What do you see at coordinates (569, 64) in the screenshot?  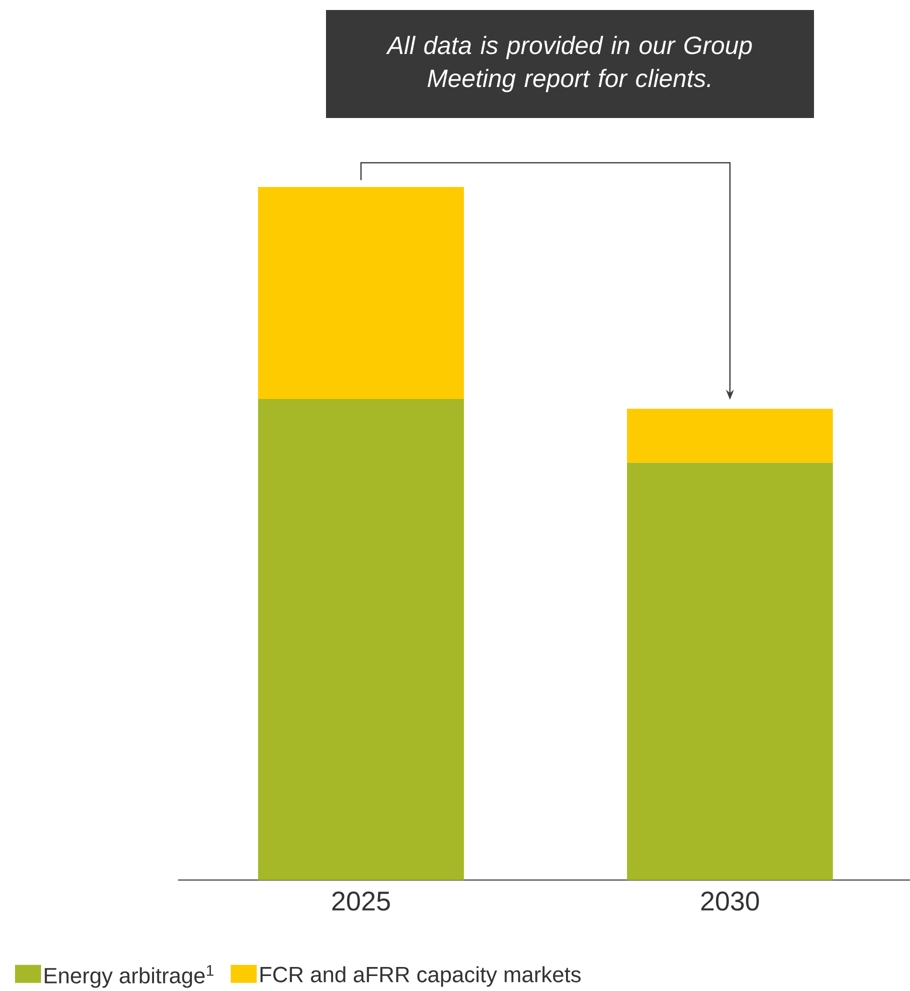 I see `text: All data is provided in our Group Meeting report for clients.` at bounding box center [569, 64].